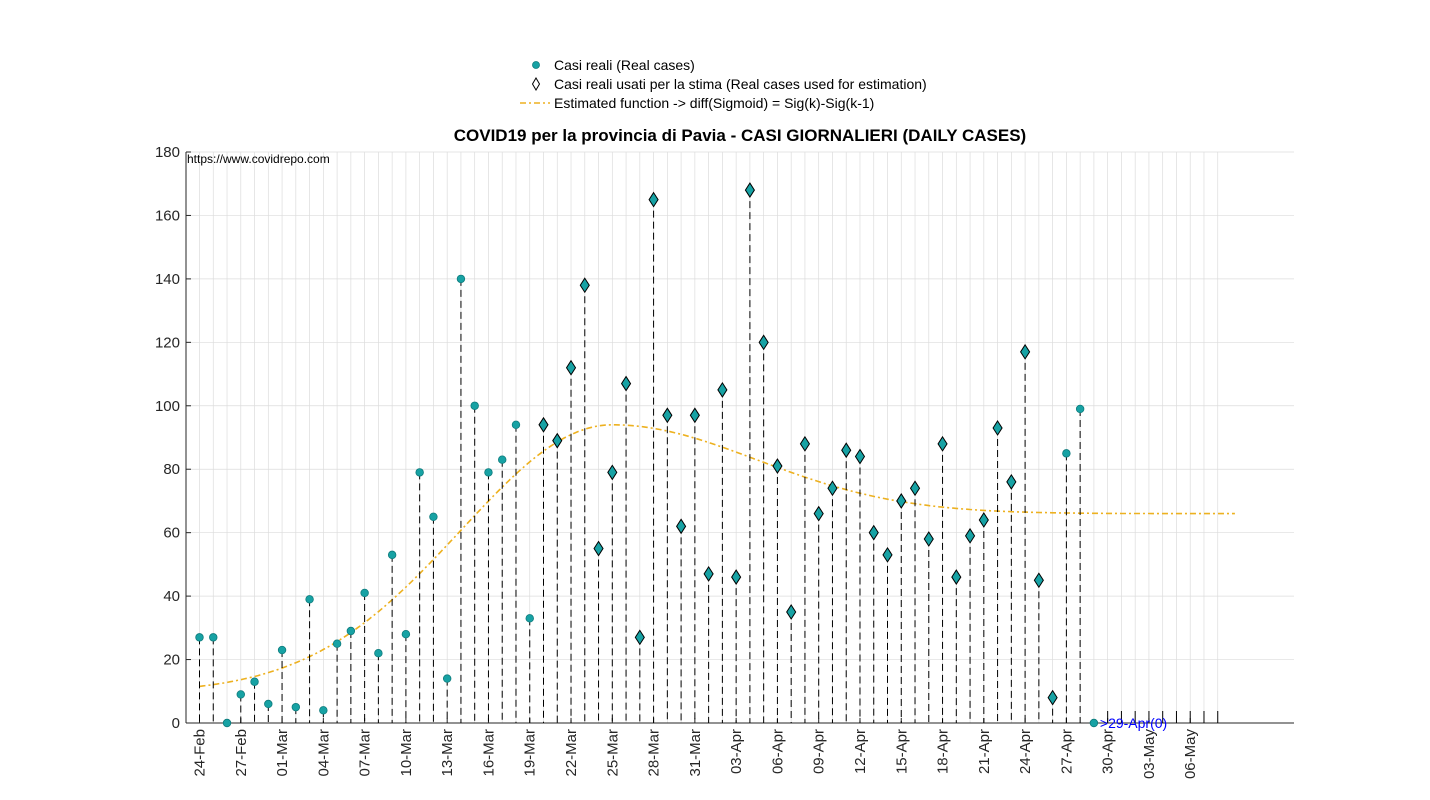 The height and width of the screenshot is (800, 1430). I want to click on x-tick-label: 12-Apr, so click(860, 751).